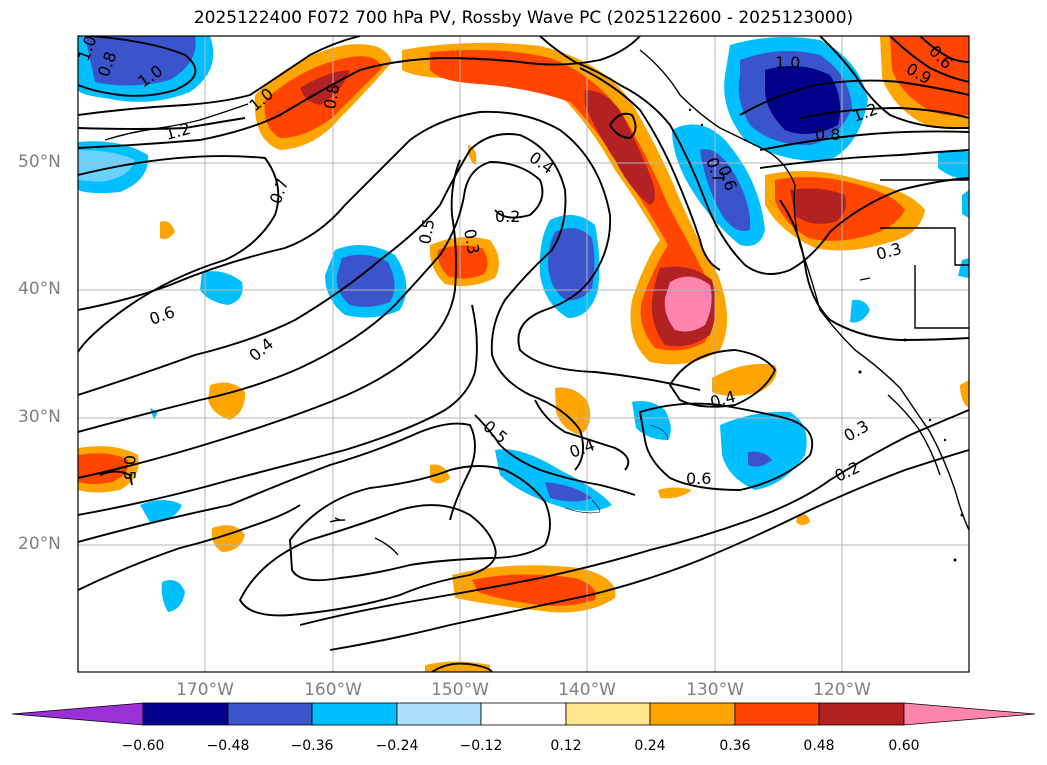 This screenshot has width=1047, height=765. What do you see at coordinates (39, 289) in the screenshot?
I see `lat-label-40n: 40°N` at bounding box center [39, 289].